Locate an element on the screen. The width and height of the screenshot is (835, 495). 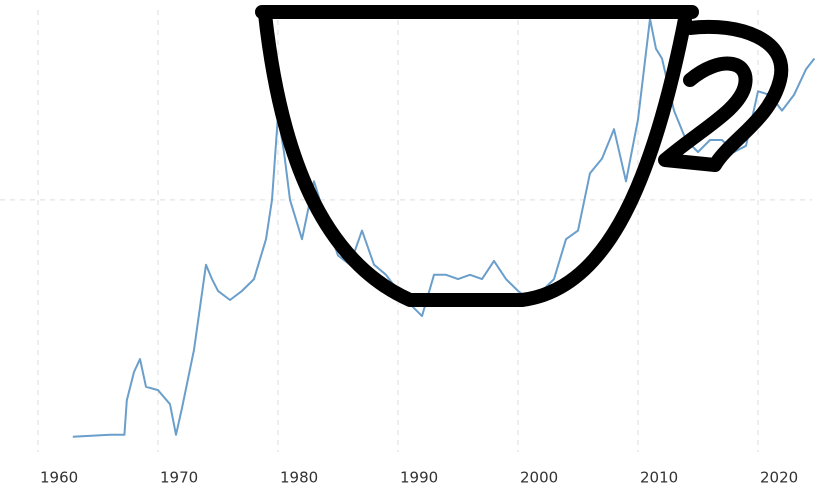
x-tick-label: 2010 is located at coordinates (659, 478).